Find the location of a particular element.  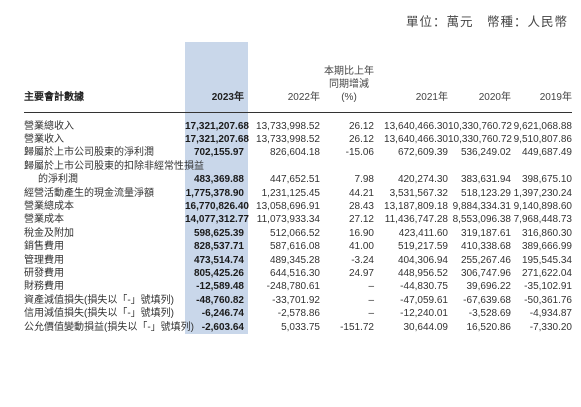

cell-2023: -12,589.48 is located at coordinates (216, 287).